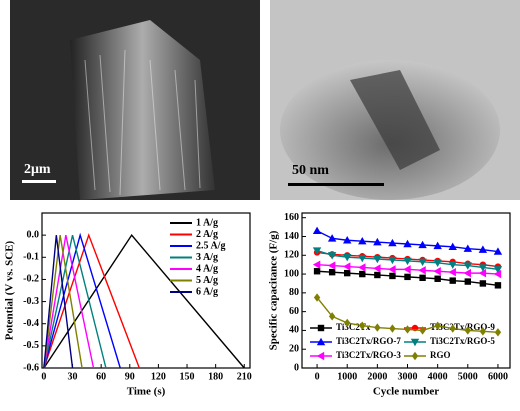 Image resolution: width=520 pixels, height=411 pixels. I want to click on x-tick-label: 150, so click(187, 376).